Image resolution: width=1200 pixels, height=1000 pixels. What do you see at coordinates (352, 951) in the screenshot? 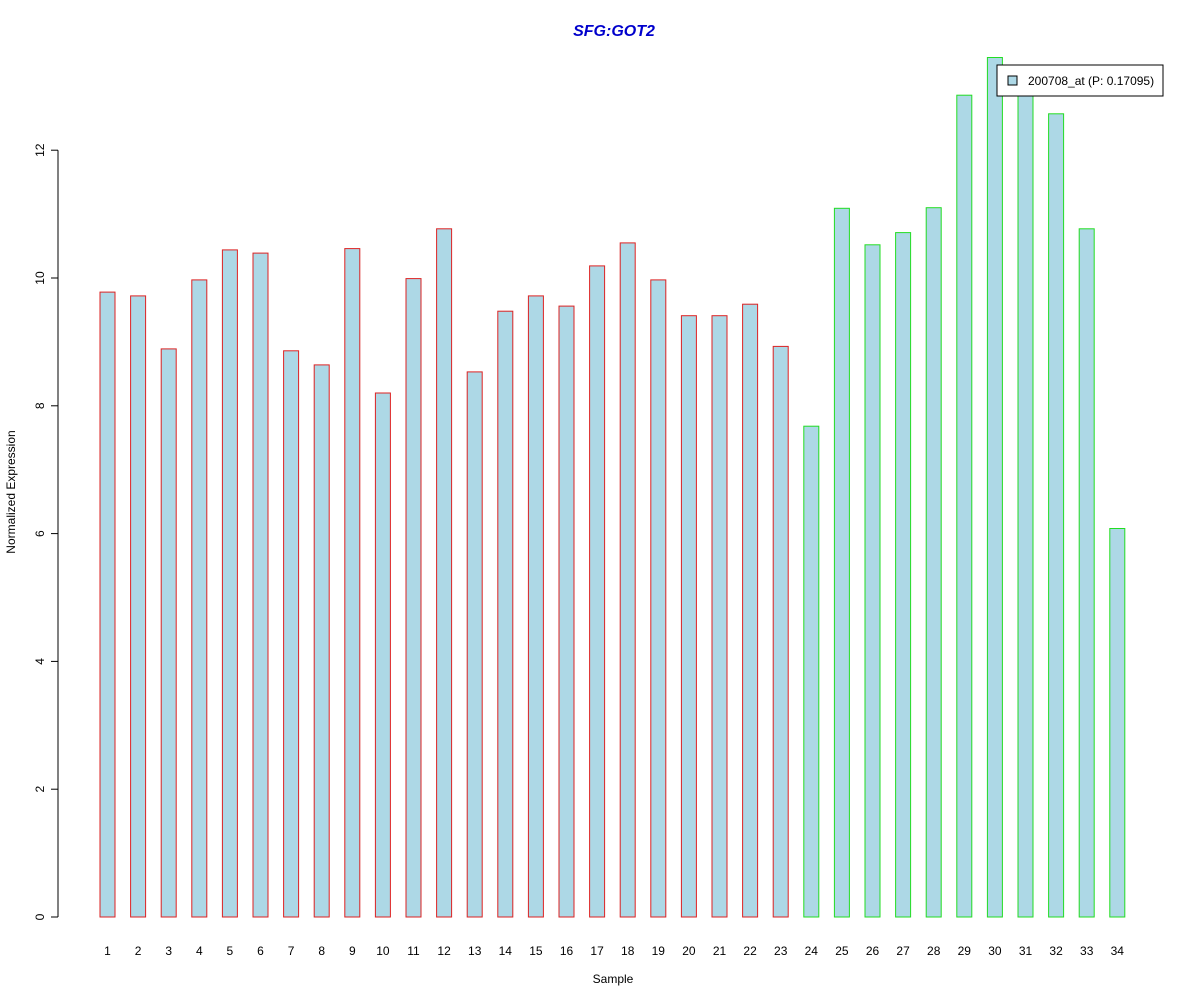
I see `x-tick-label: 9` at bounding box center [352, 951].